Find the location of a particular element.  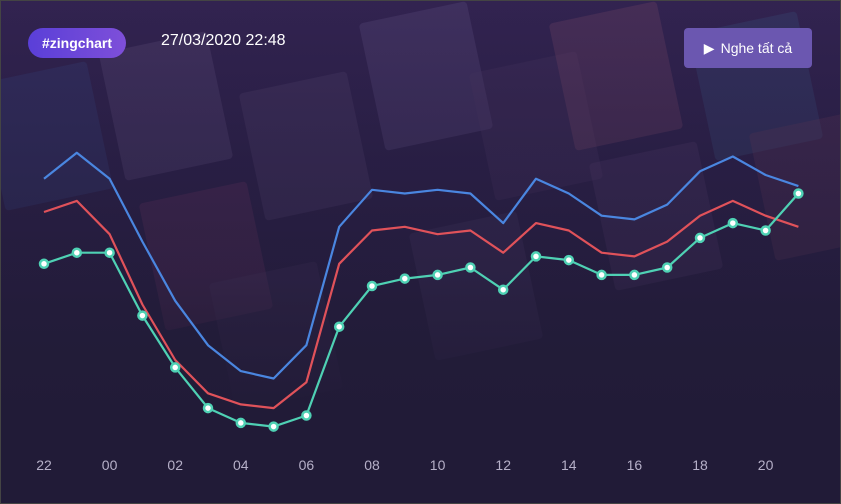

x-tick-label: 16 is located at coordinates (635, 465).